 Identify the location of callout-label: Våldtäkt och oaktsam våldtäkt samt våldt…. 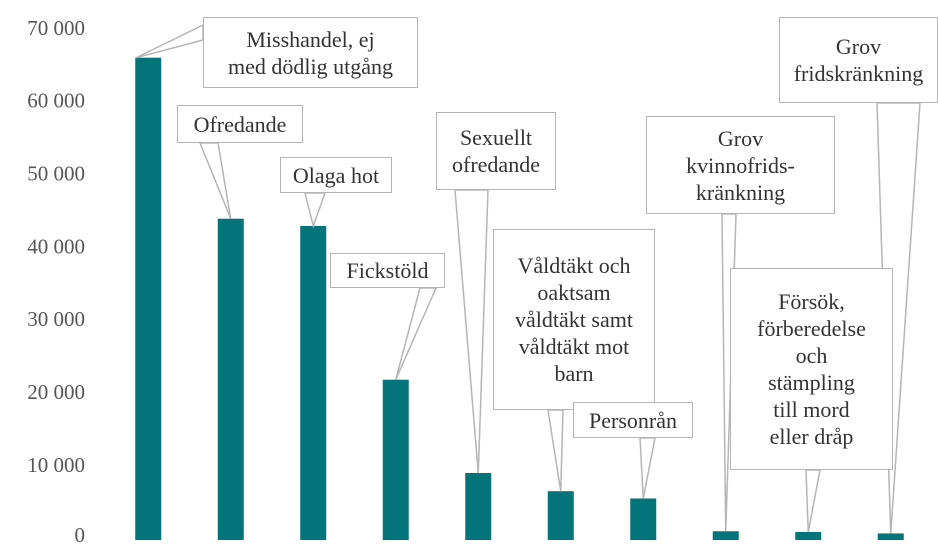
(574, 319).